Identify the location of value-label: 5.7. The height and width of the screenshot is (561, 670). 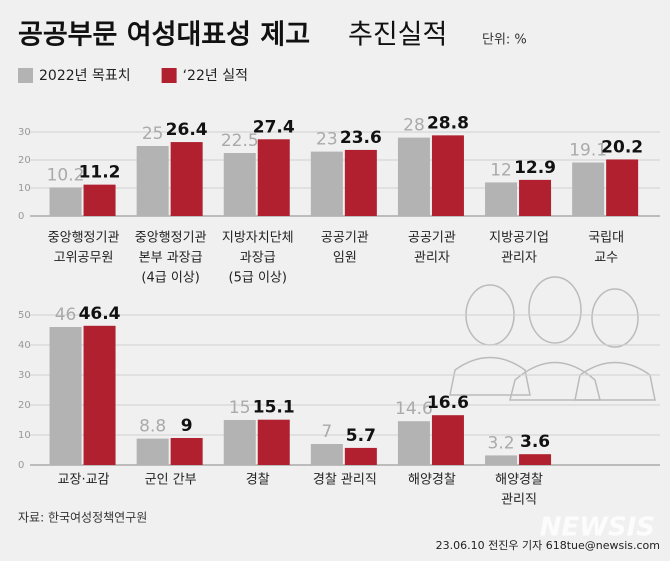
(361, 436).